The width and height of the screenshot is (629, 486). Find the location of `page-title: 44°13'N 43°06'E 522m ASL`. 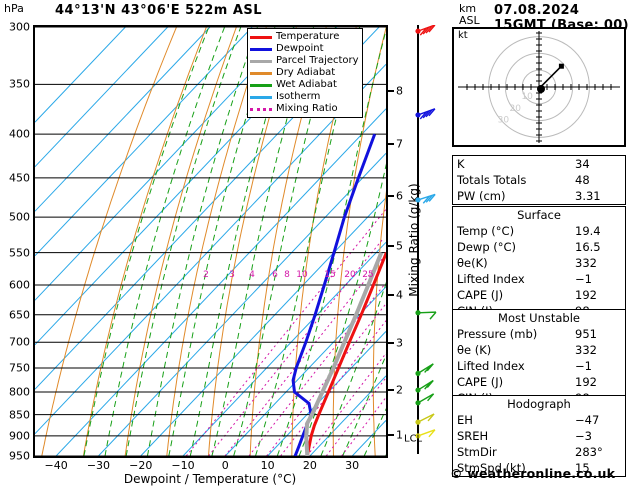

page-title: 44°13'N 43°06'E 522m ASL is located at coordinates (159, 10).